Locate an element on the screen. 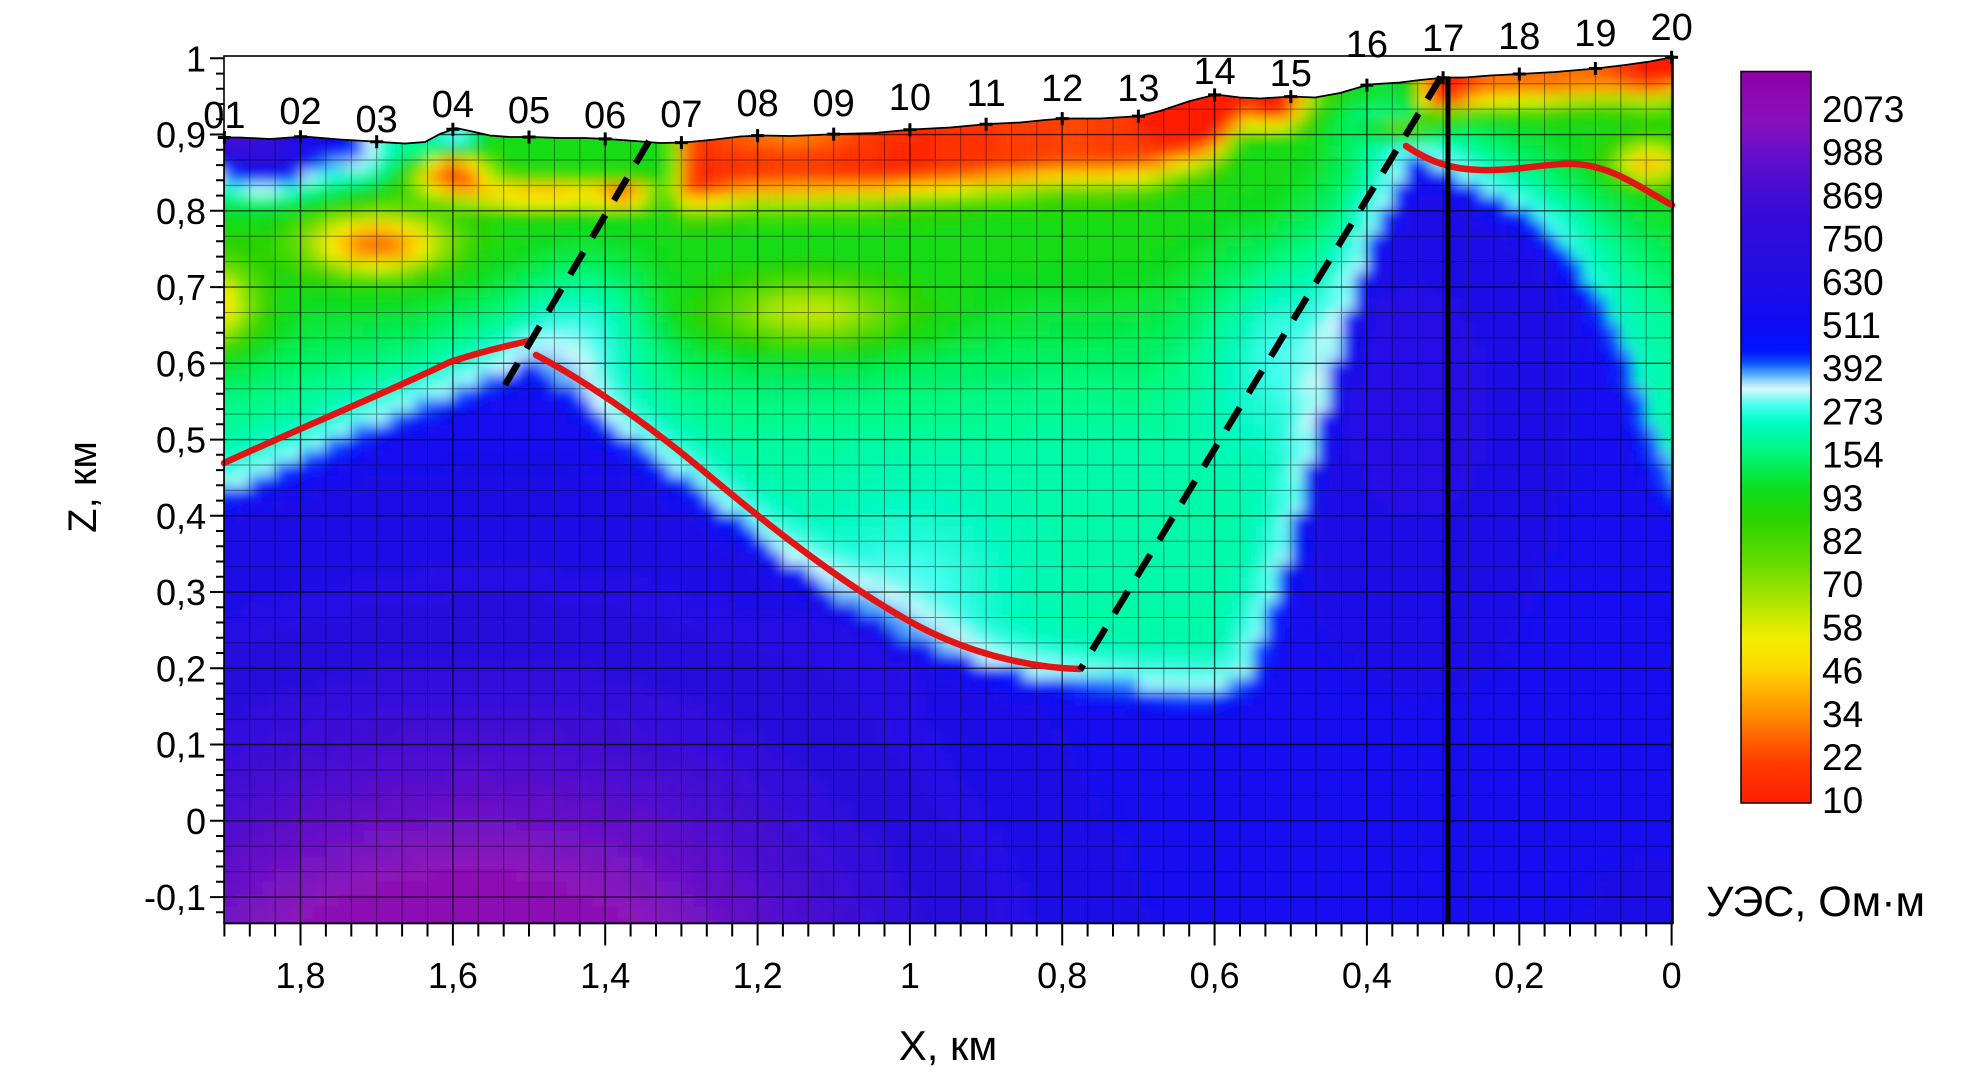 Image resolution: width=1973 pixels, height=1085 pixels. svg-text: 82 is located at coordinates (1842, 541).